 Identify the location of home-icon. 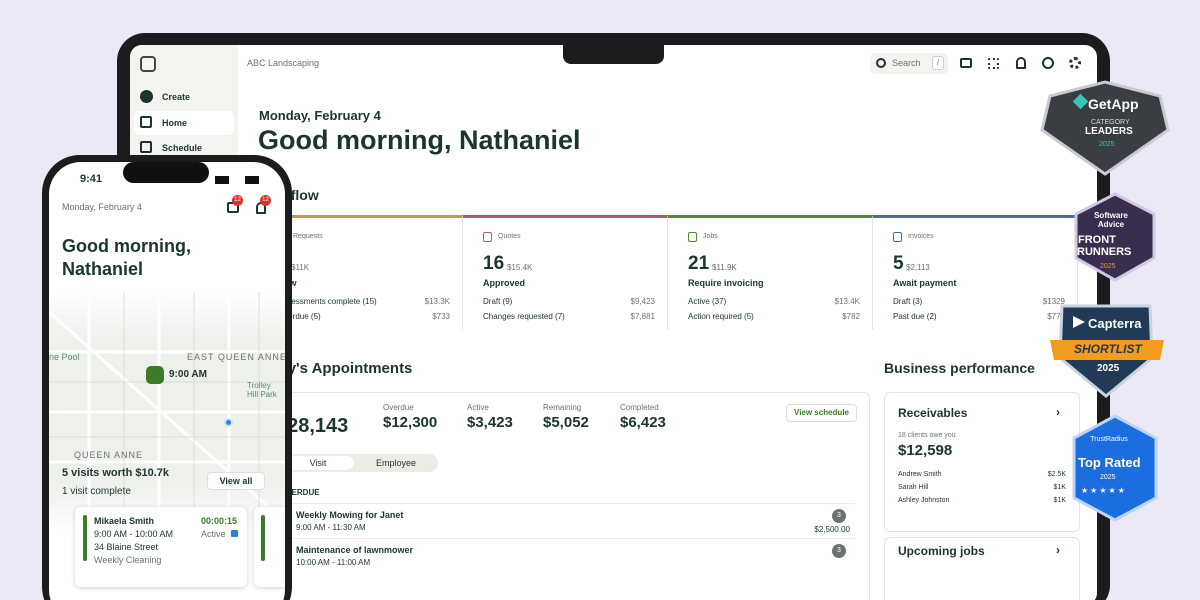
(146, 122).